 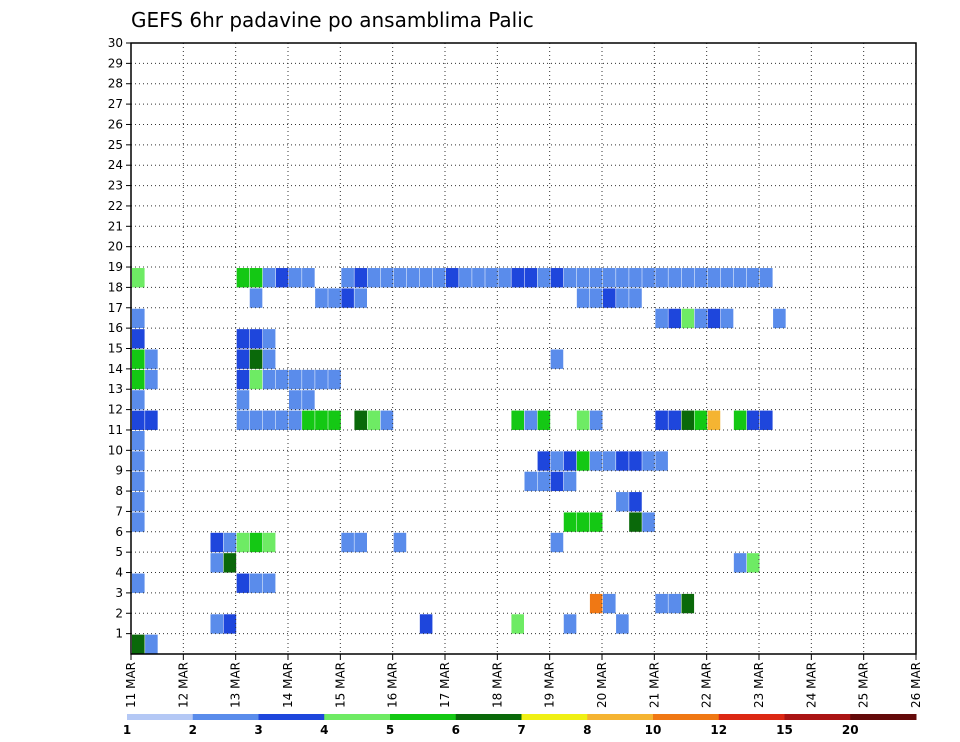 What do you see at coordinates (115, 369) in the screenshot?
I see `y-tick-label: 14` at bounding box center [115, 369].